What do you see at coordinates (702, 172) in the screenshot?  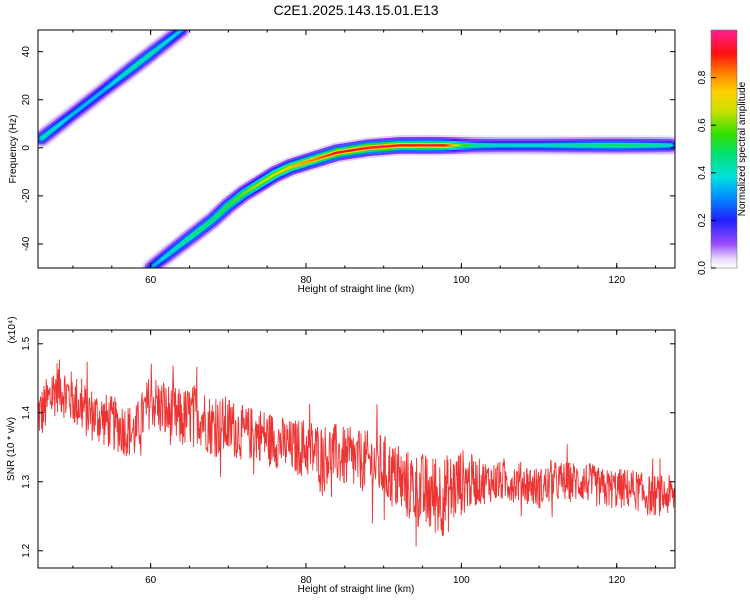 I see `colorbar-tick-label: 0.4` at bounding box center [702, 172].